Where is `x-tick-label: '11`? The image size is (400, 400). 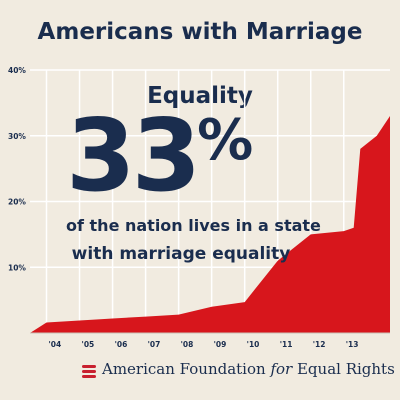
x-tick-label: '11 is located at coordinates (286, 344).